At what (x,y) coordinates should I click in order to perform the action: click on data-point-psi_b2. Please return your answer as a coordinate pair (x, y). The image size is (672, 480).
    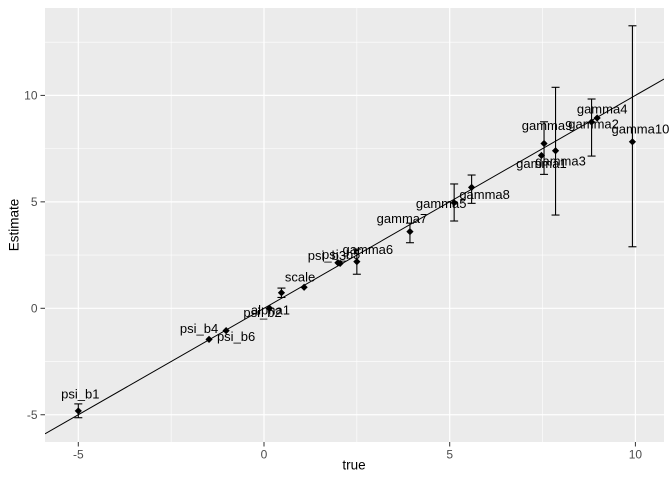
    Looking at the image, I should click on (269, 308).